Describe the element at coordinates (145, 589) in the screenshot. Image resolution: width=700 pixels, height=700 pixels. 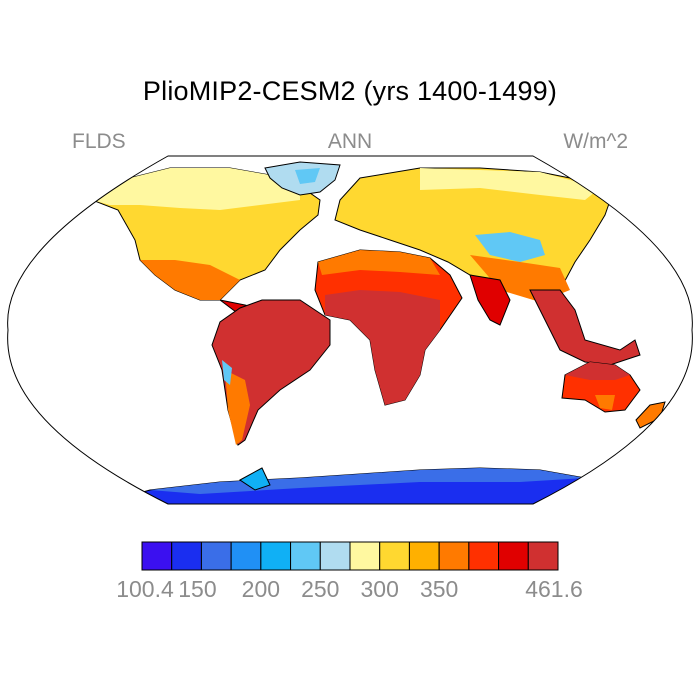
I see `colorbar-tick-label: 100.4` at that location.